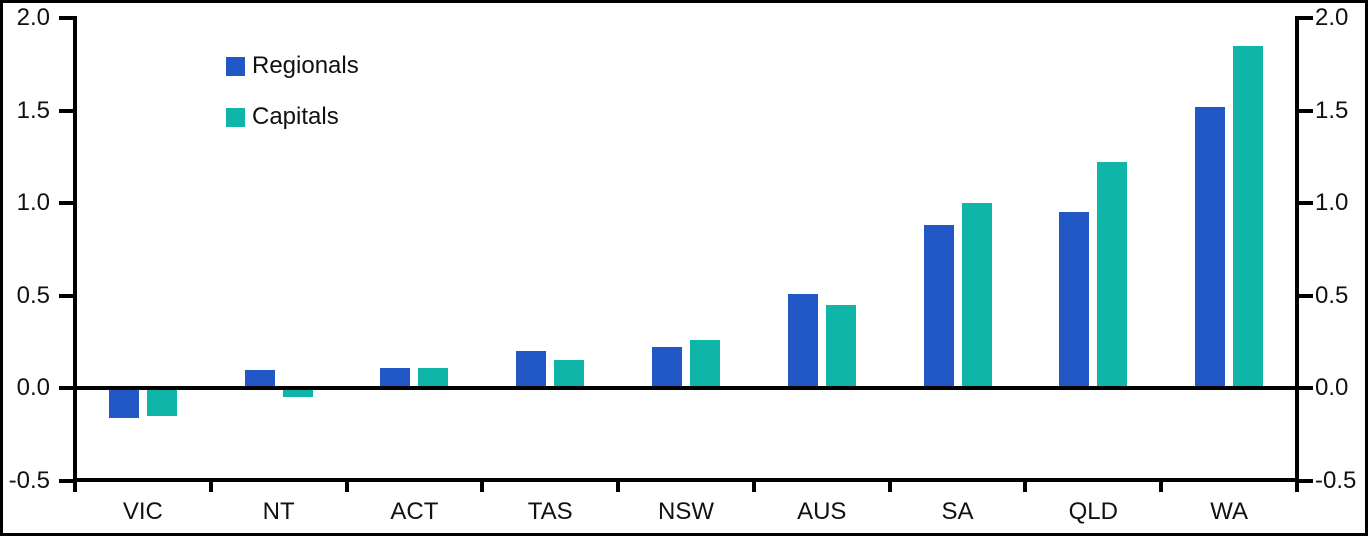  I want to click on y-axis-right-label: 0.5, so click(1332, 295).